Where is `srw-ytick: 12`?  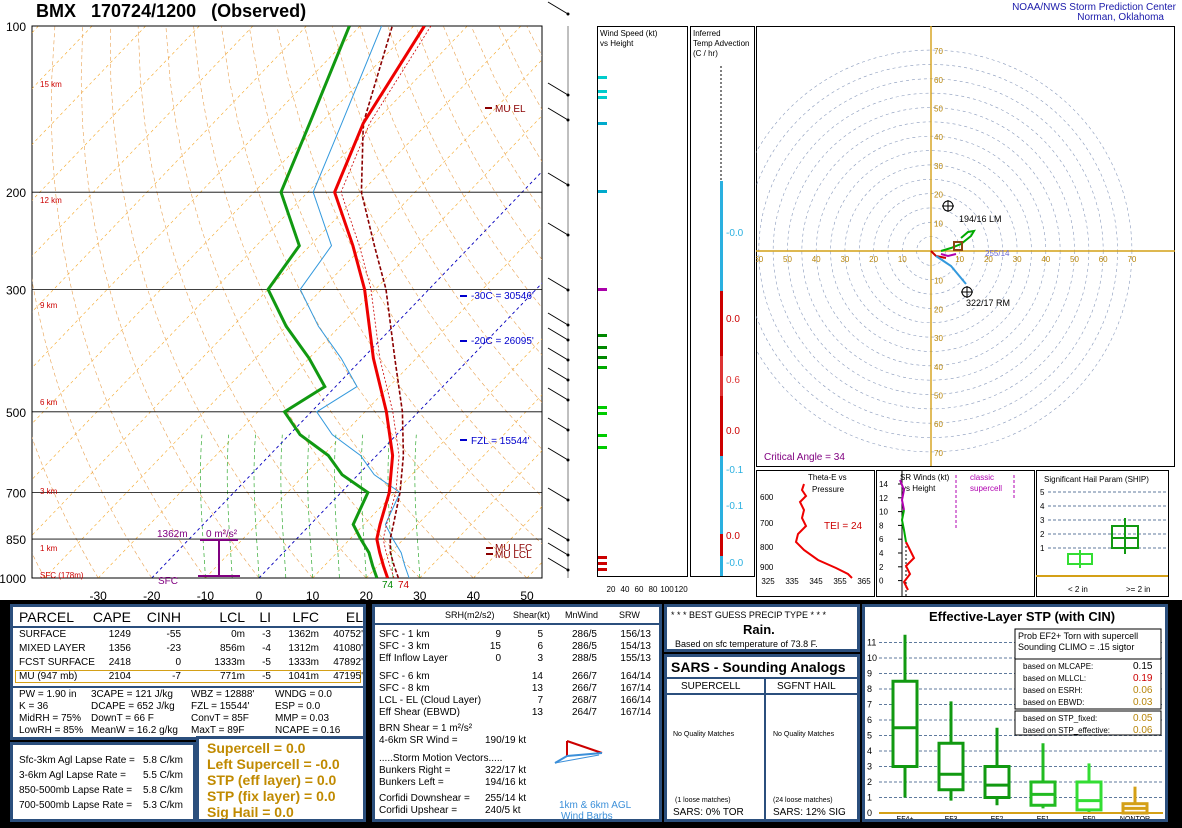
srw-ytick: 12 is located at coordinates (883, 498).